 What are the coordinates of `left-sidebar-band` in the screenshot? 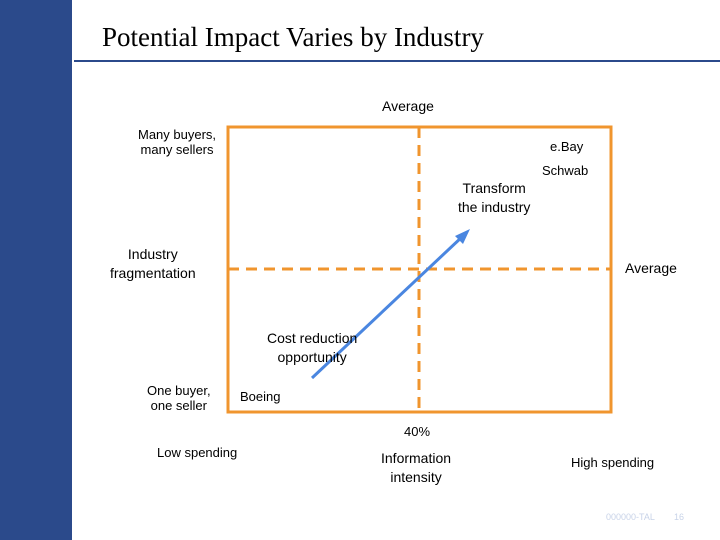 It's located at (36, 270).